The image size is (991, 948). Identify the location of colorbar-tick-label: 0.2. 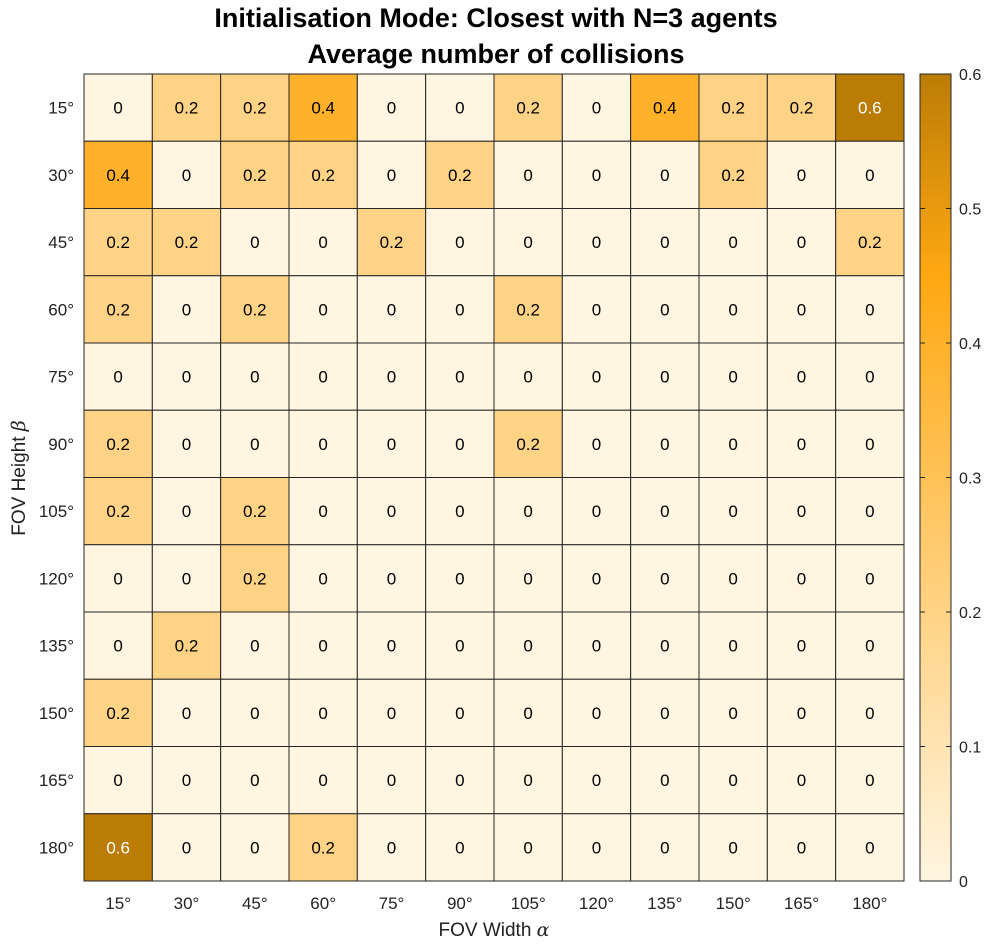
(970, 613).